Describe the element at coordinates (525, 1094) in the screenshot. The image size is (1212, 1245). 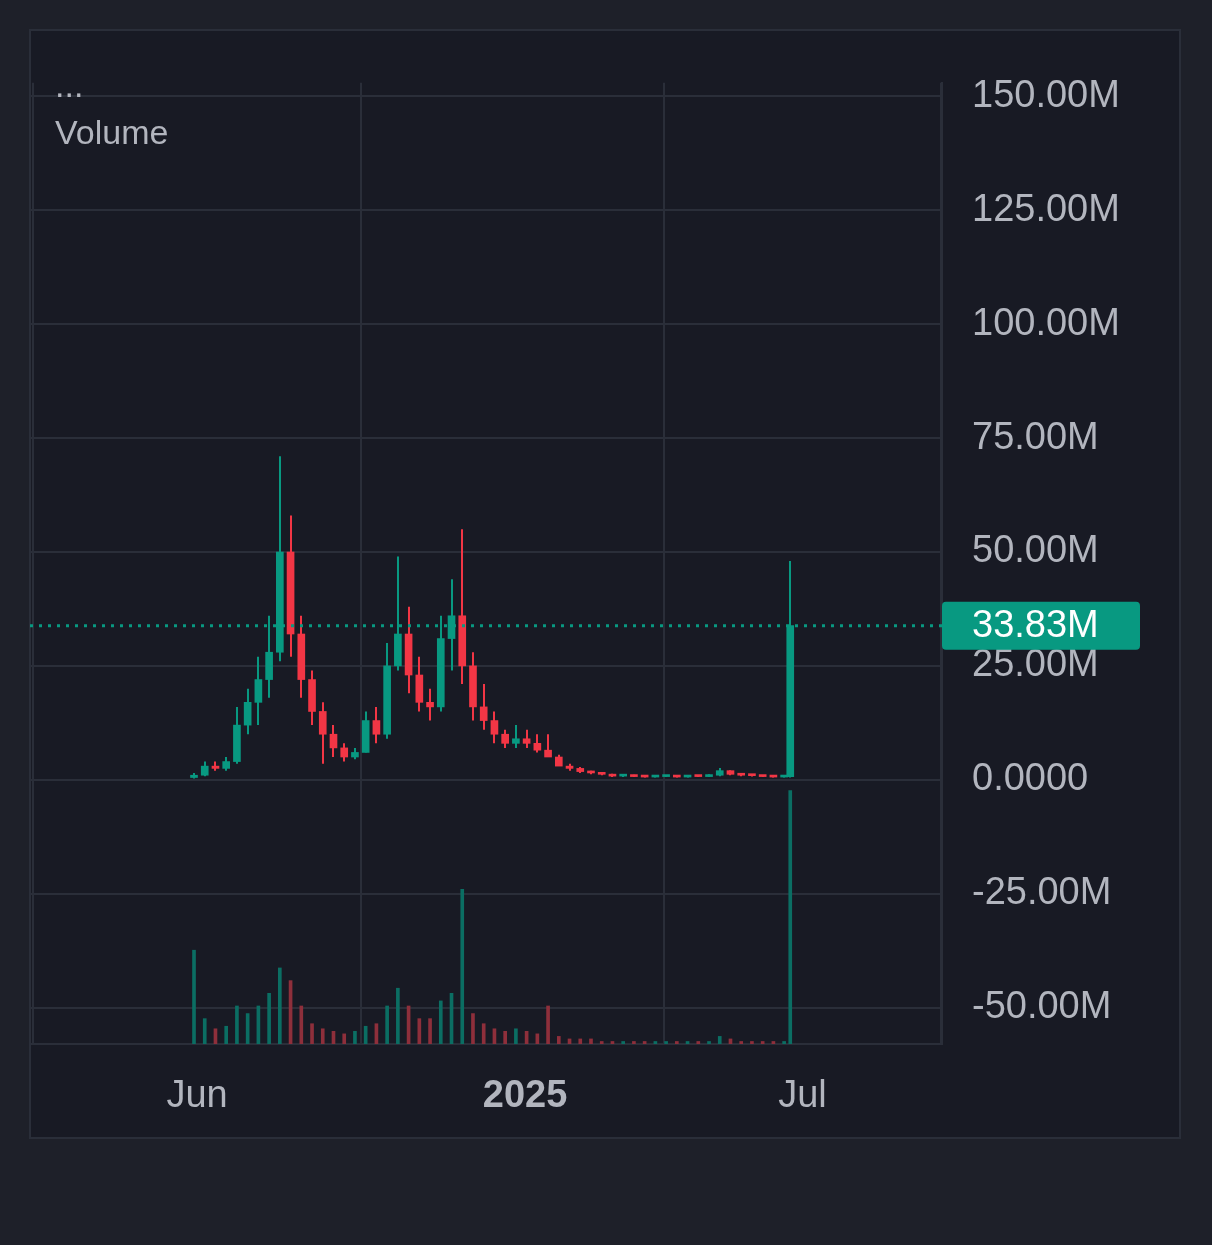
I see `x-tick-label: 2025` at that location.